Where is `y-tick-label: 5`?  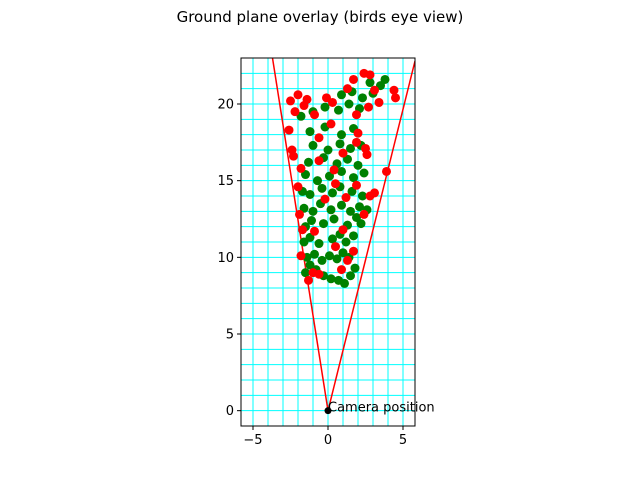
y-tick-label: 5 is located at coordinates (230, 335).